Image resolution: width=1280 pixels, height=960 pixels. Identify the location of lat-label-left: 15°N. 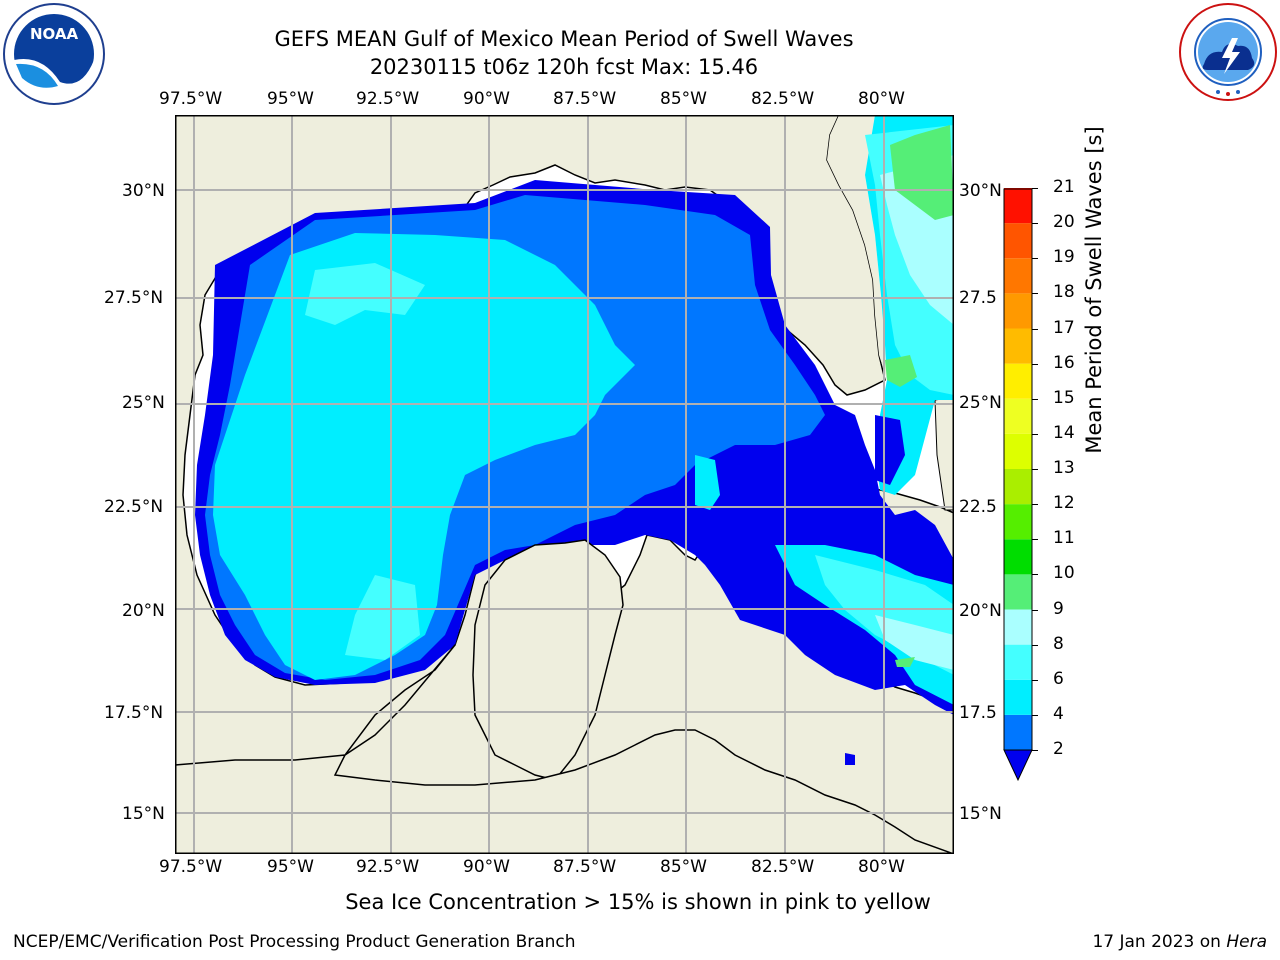
(143, 814).